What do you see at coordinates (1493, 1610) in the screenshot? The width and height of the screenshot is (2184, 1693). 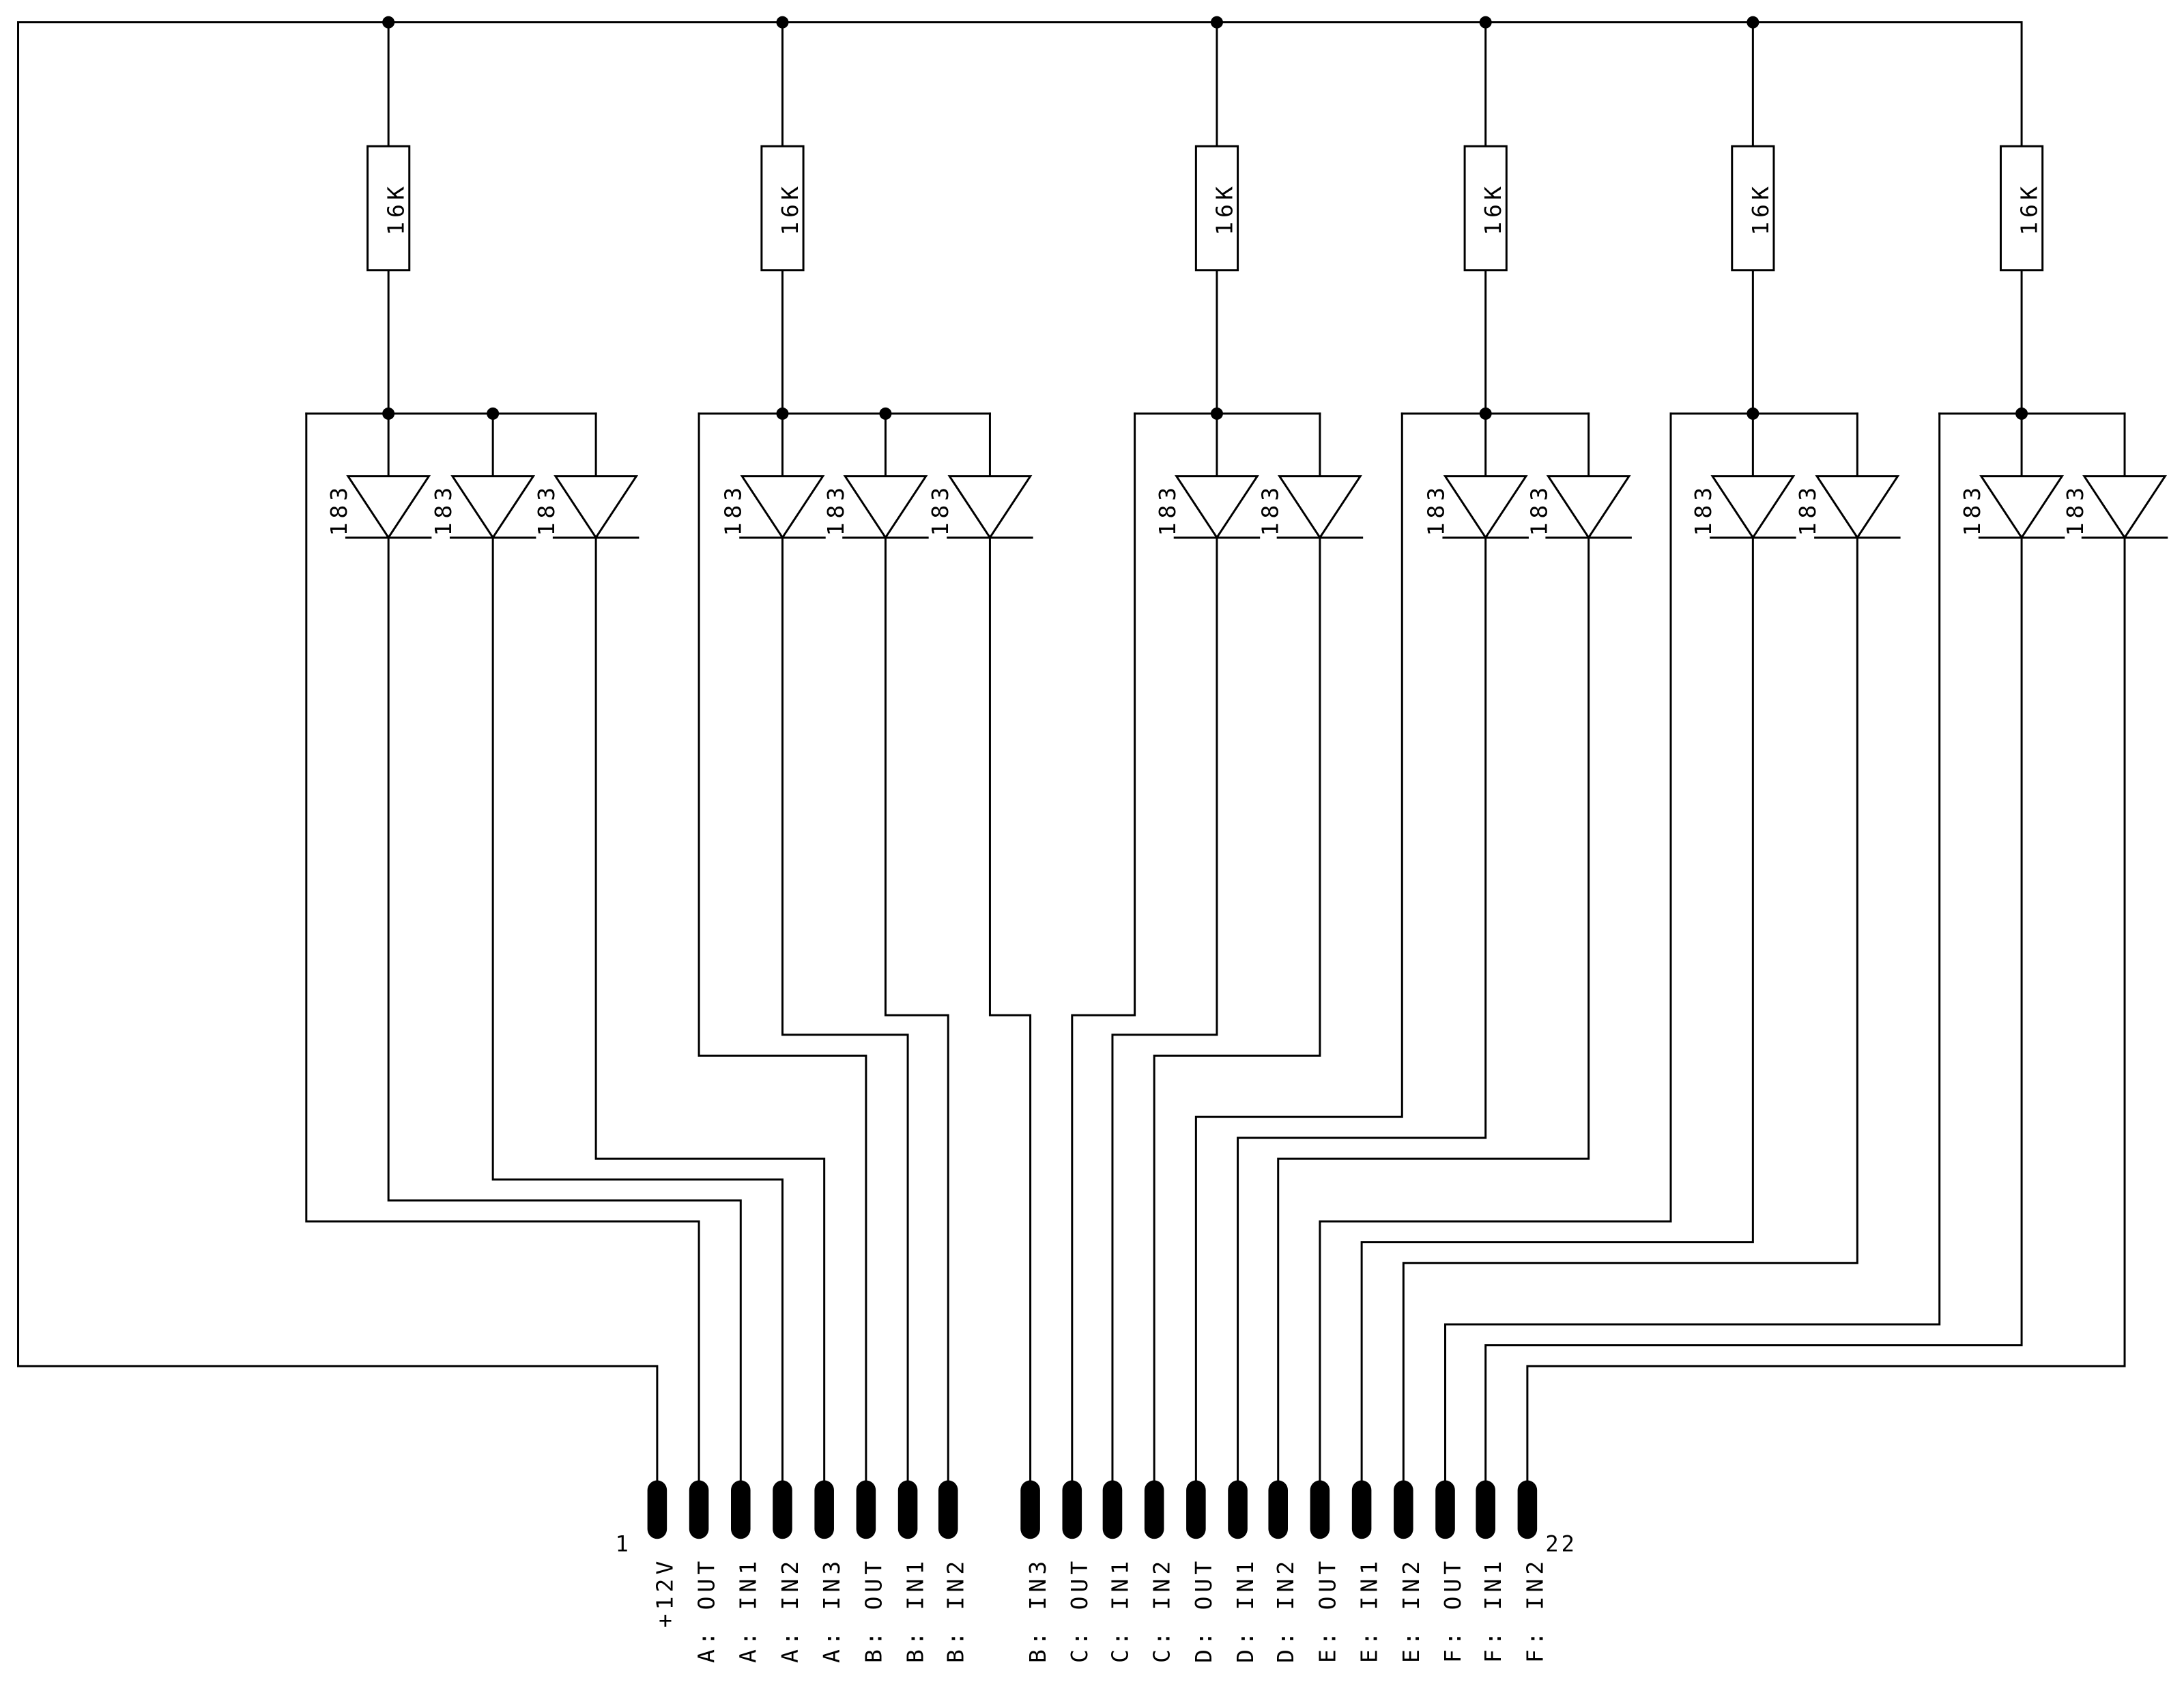 I see `connector-pin-label: F: IN1` at bounding box center [1493, 1610].